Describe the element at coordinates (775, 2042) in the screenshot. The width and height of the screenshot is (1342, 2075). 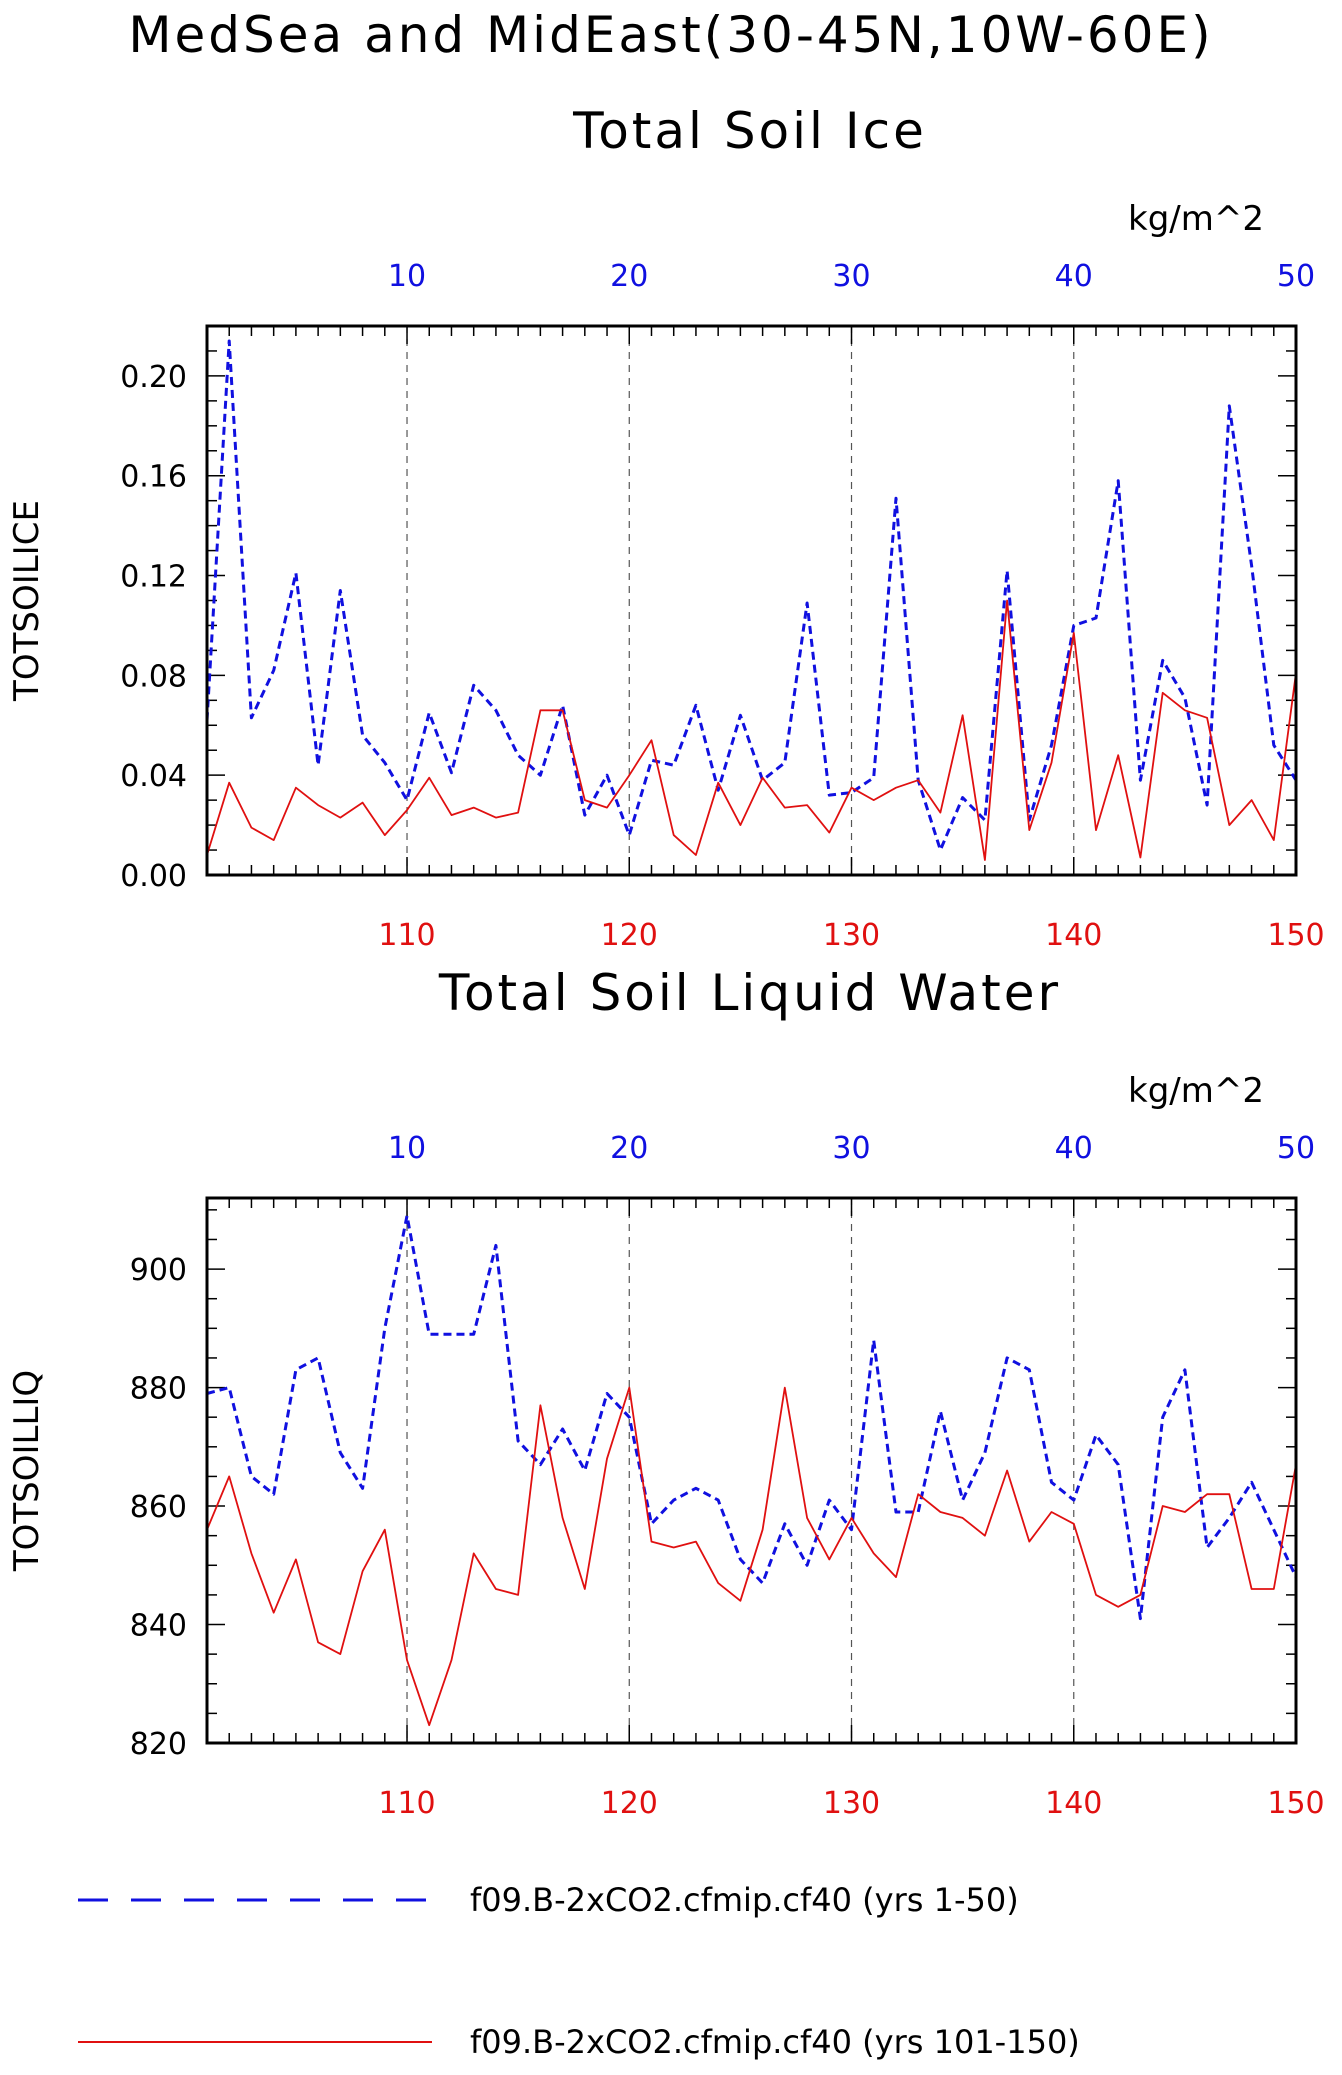
I see `legend-label: f09.B-2xCO2.cfmip.cf40 (yrs 101-150)` at that location.